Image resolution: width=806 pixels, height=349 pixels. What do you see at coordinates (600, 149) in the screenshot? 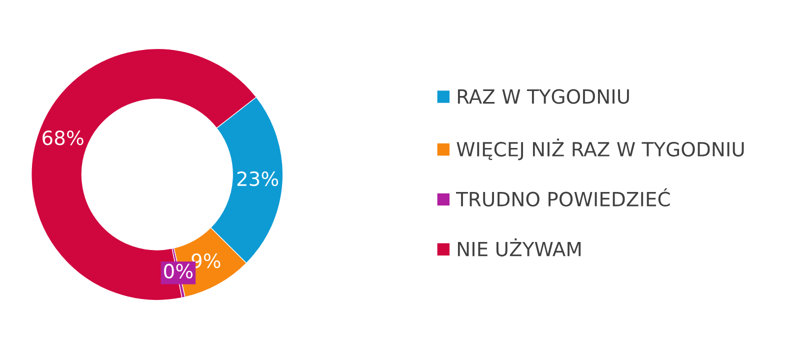
I see `legend-label: WIĘCEJ NIŻ RAZ W TYGODNIU` at bounding box center [600, 149].